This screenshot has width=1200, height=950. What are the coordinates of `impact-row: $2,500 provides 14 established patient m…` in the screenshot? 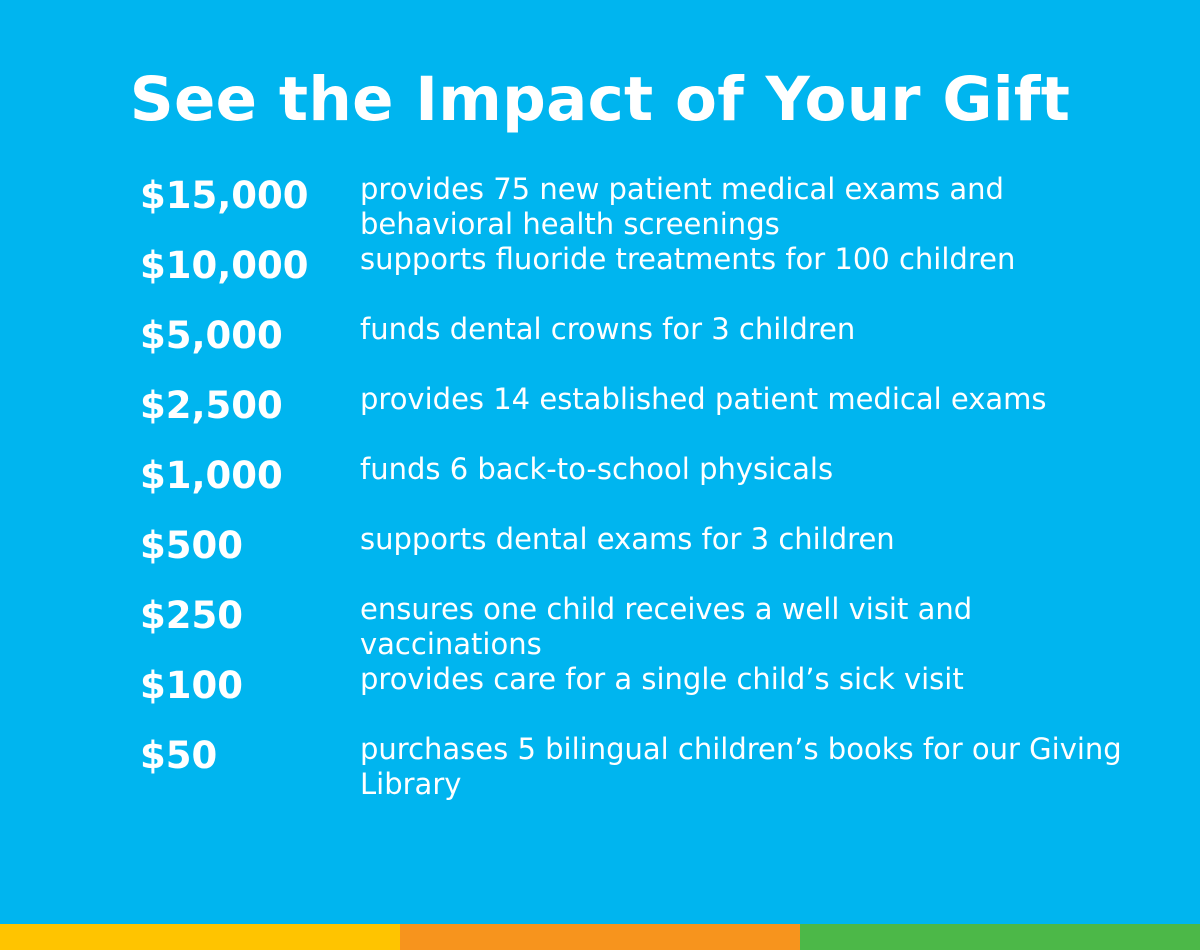 It's located at (600, 417).